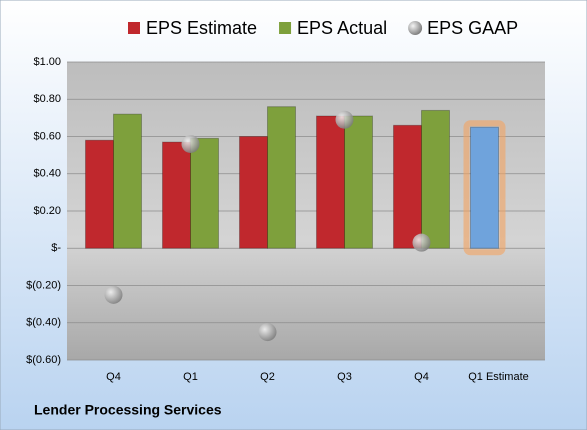 The width and height of the screenshot is (587, 430). Describe the element at coordinates (43, 323) in the screenshot. I see `y-tick-label: $(0.40)` at that location.